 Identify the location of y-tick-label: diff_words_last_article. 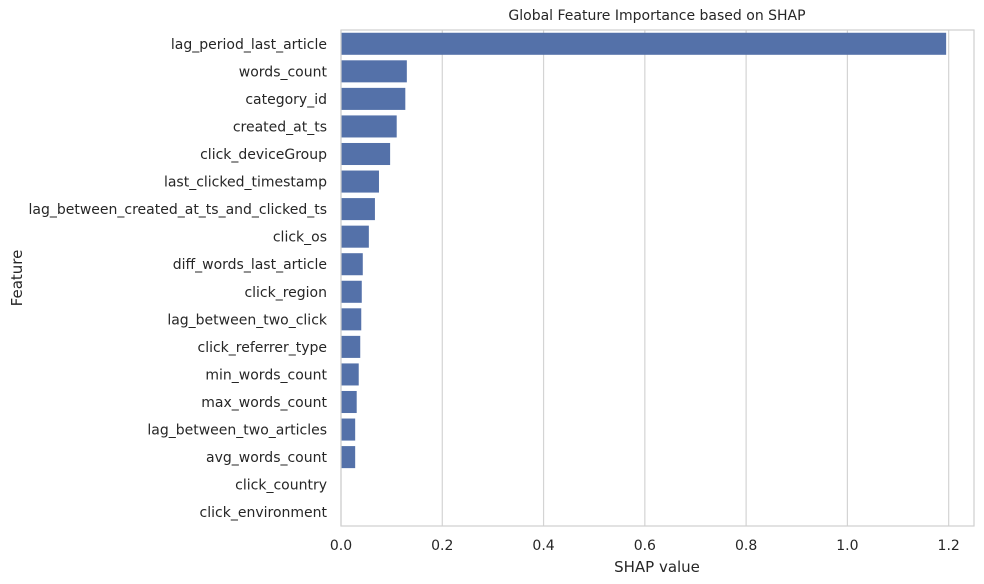
(250, 265).